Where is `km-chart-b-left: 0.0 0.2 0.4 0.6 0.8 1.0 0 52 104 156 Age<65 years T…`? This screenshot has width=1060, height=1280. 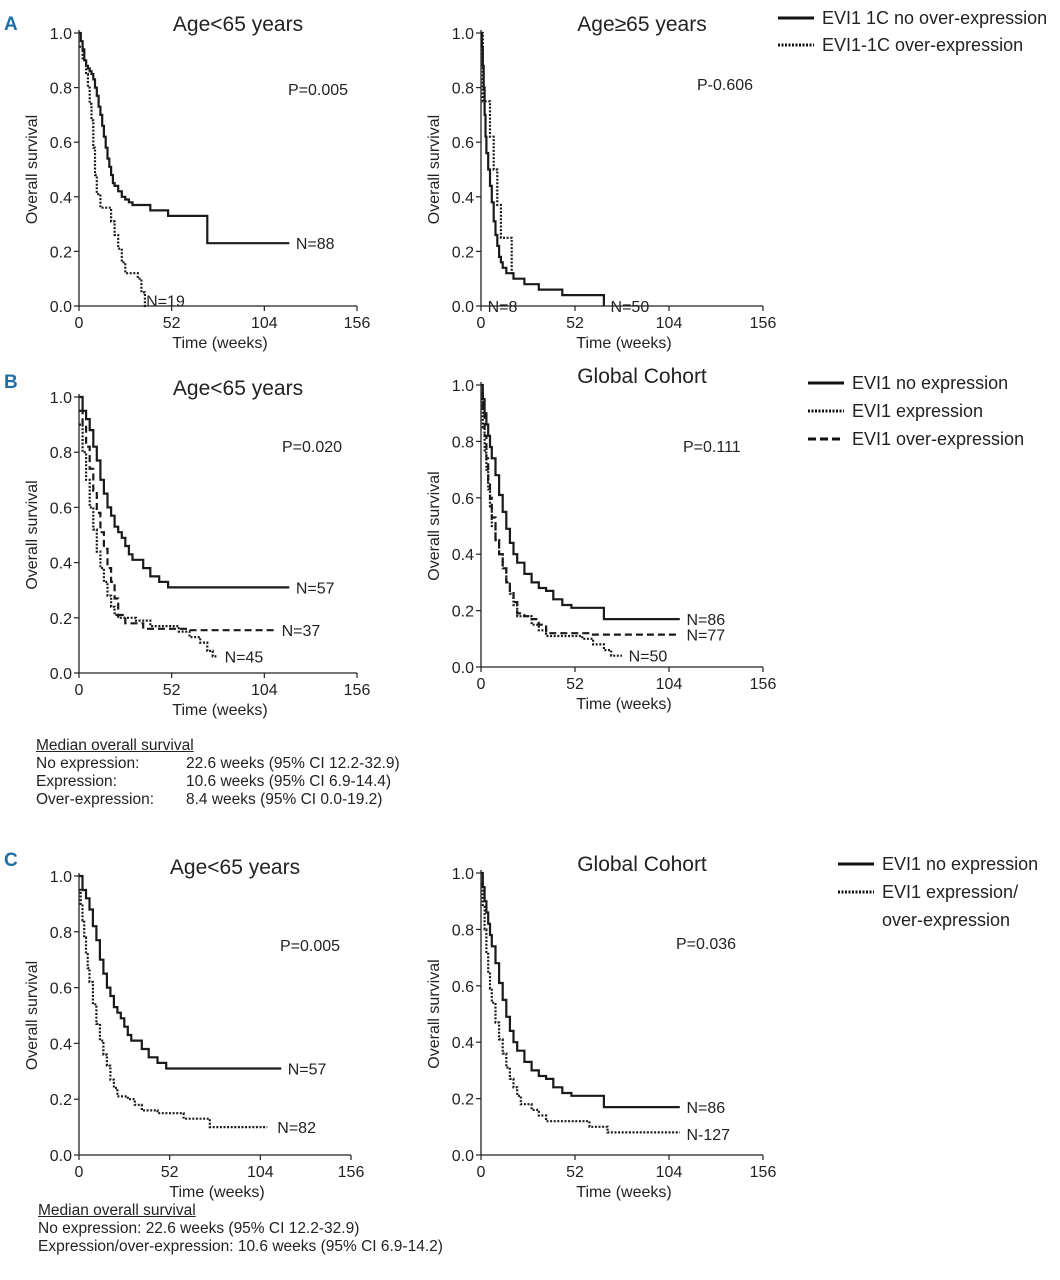
km-chart-b-left: 0.0 0.2 0.4 0.6 0.8 1.0 0 52 104 156 Age<65 years T… is located at coordinates (197, 548).